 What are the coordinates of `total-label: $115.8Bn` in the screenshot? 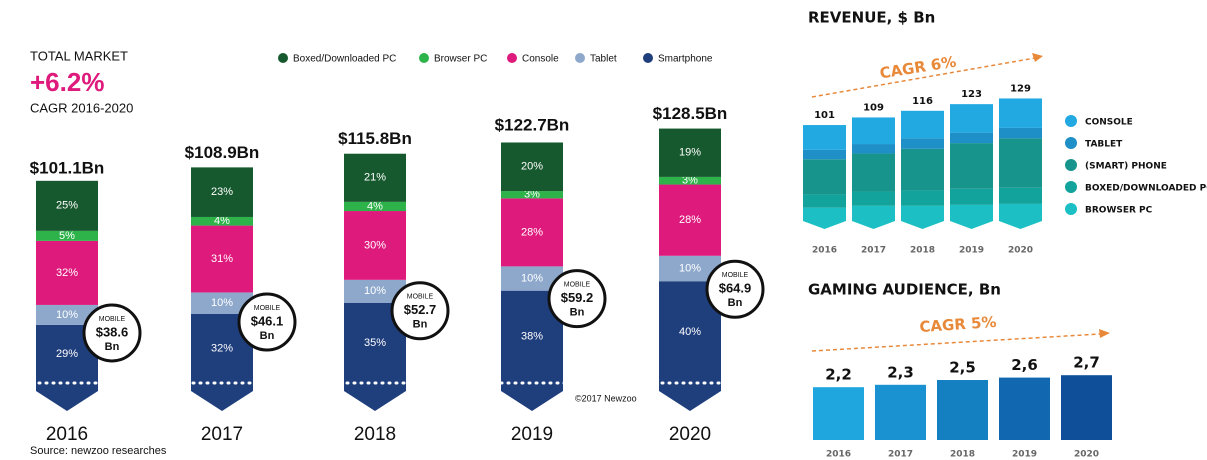 It's located at (375, 138).